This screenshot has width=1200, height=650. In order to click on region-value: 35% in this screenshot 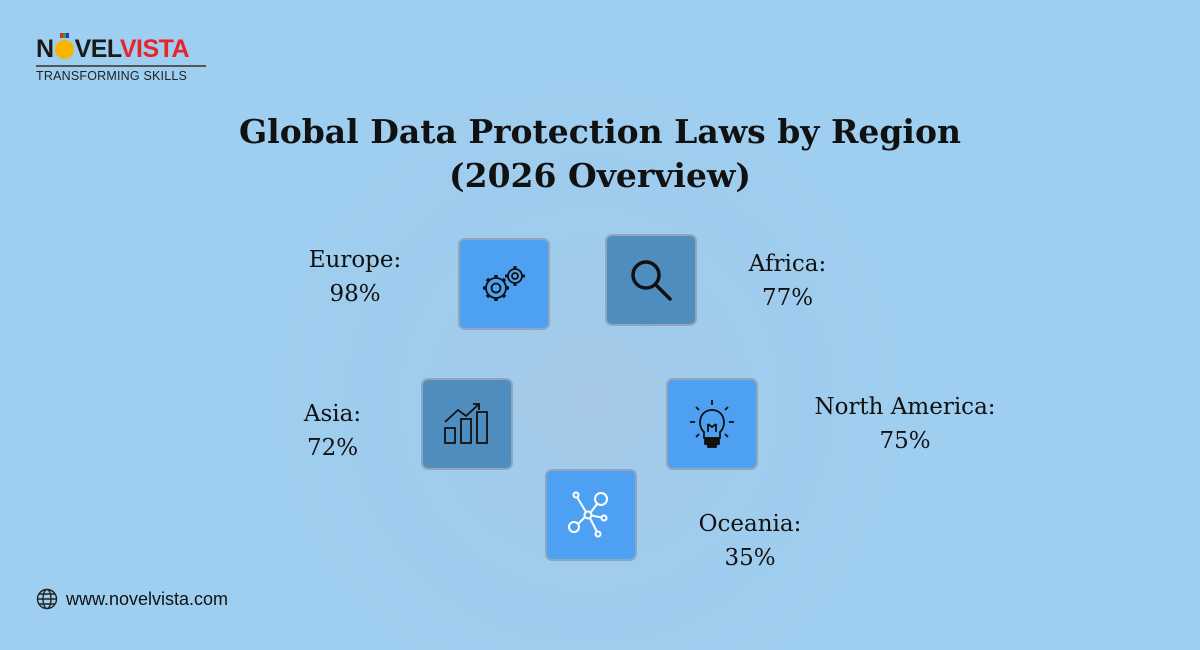, I will do `click(750, 558)`.